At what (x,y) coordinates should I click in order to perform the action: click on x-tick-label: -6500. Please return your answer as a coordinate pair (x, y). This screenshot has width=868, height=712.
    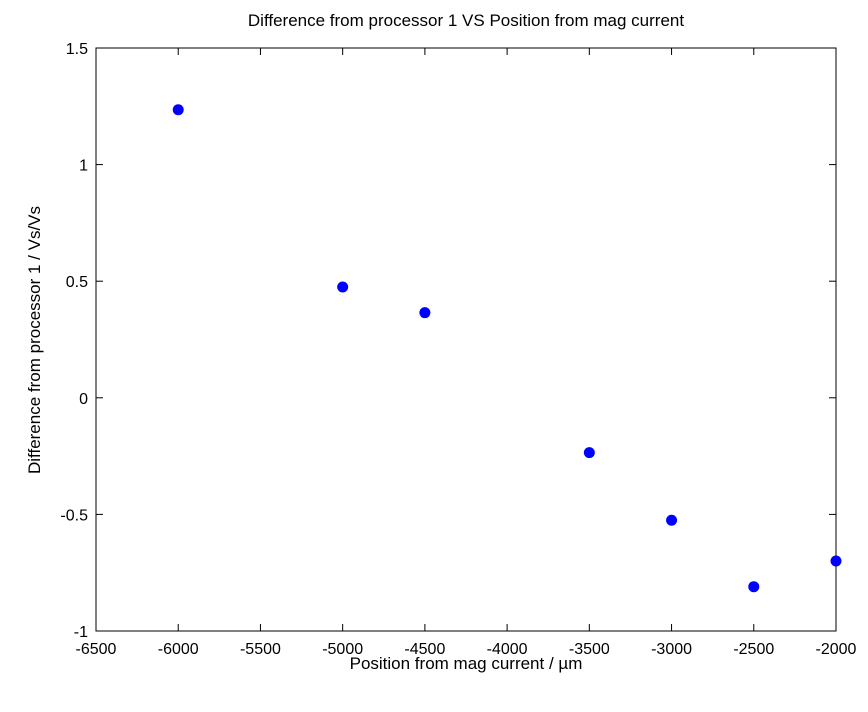
    Looking at the image, I should click on (96, 649).